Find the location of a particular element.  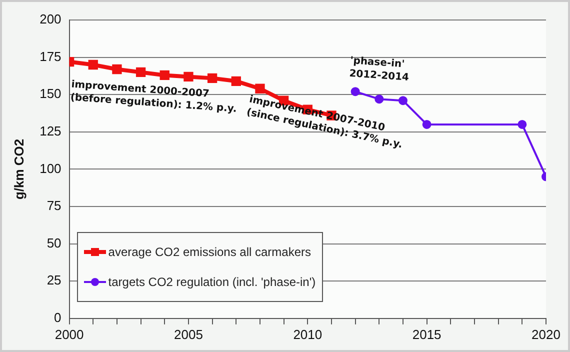

y-tick-label: 75 is located at coordinates (54, 206).